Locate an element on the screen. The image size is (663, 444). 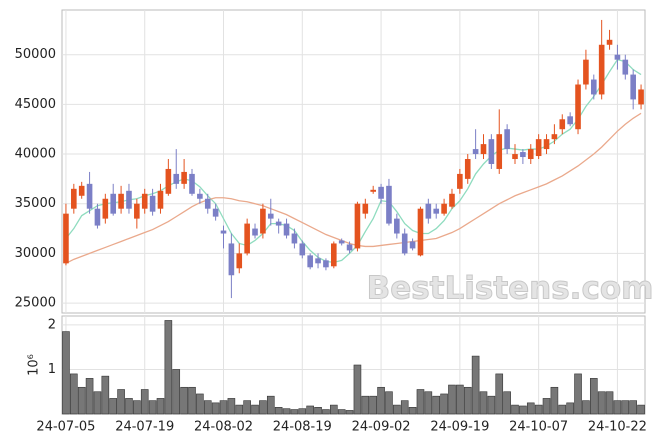
x-tick-label: 24-08-02 is located at coordinates (223, 427).